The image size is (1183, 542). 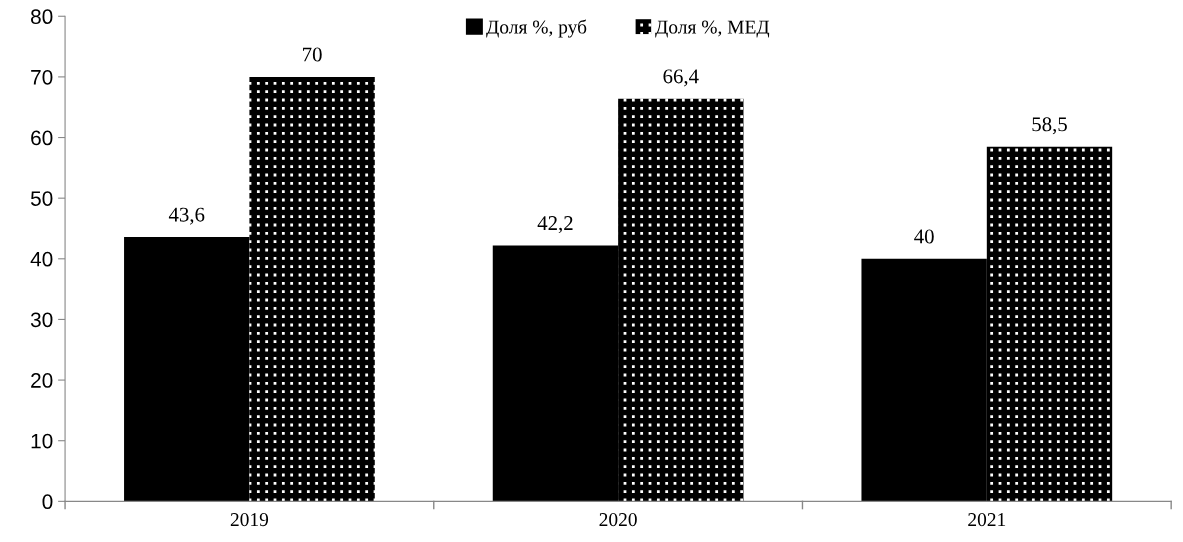 What do you see at coordinates (924, 236) in the screenshot?
I see `data-label: 40` at bounding box center [924, 236].